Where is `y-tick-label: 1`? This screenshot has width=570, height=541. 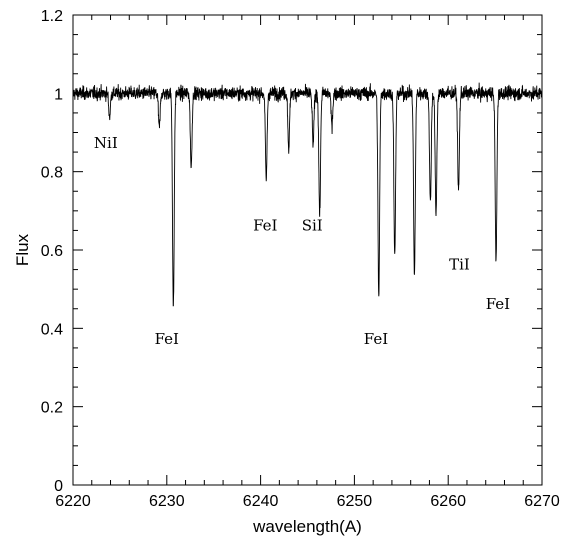
y-tick-label: 1 is located at coordinates (58, 94).